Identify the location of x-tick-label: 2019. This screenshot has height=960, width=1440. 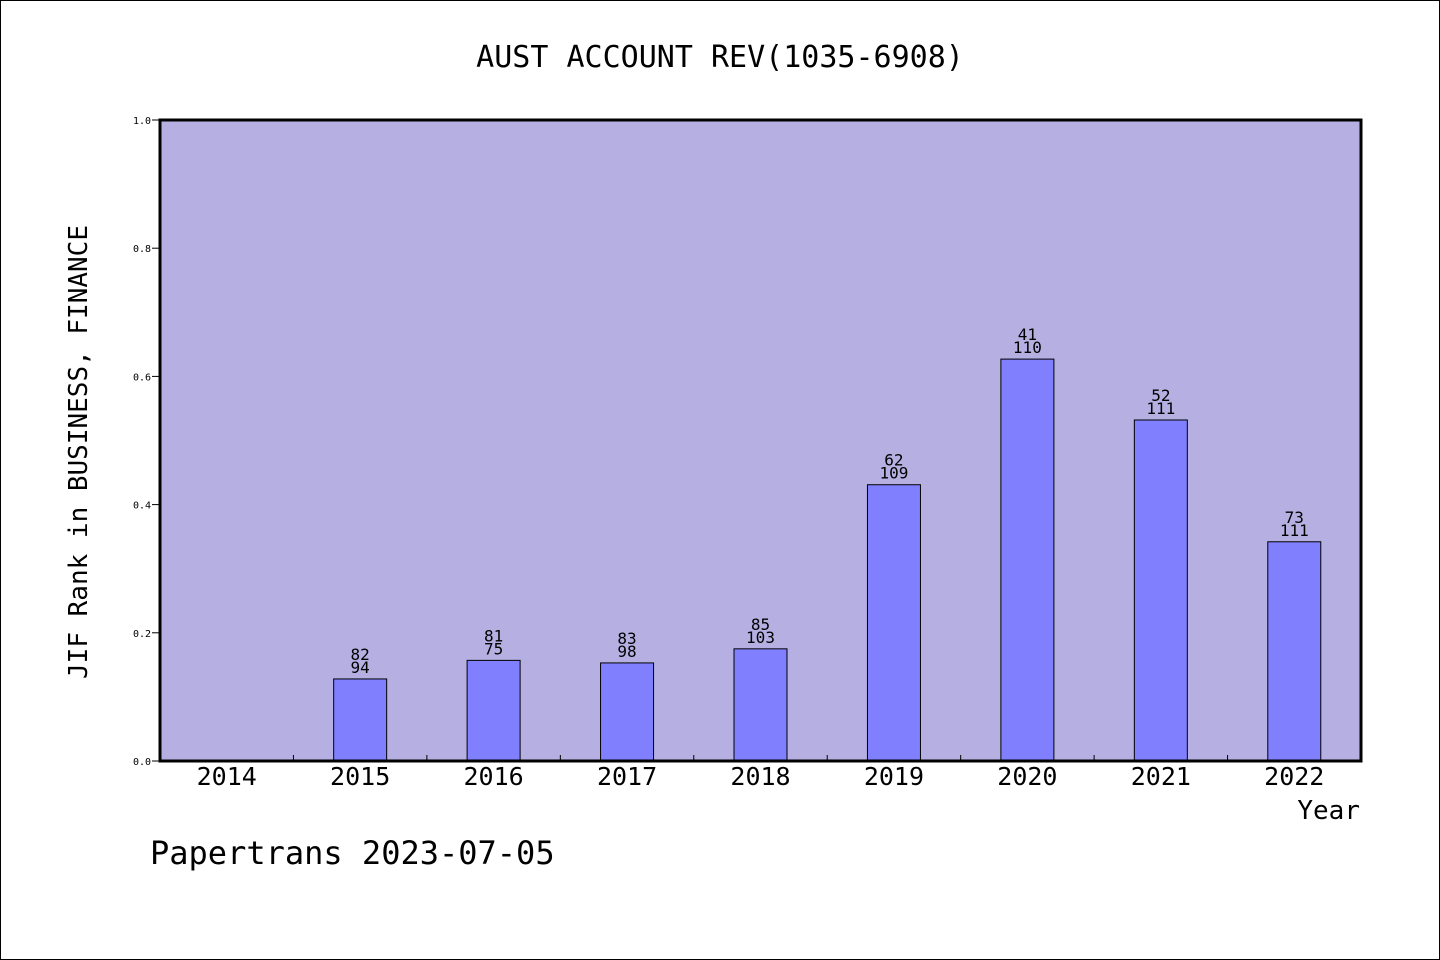
(894, 776).